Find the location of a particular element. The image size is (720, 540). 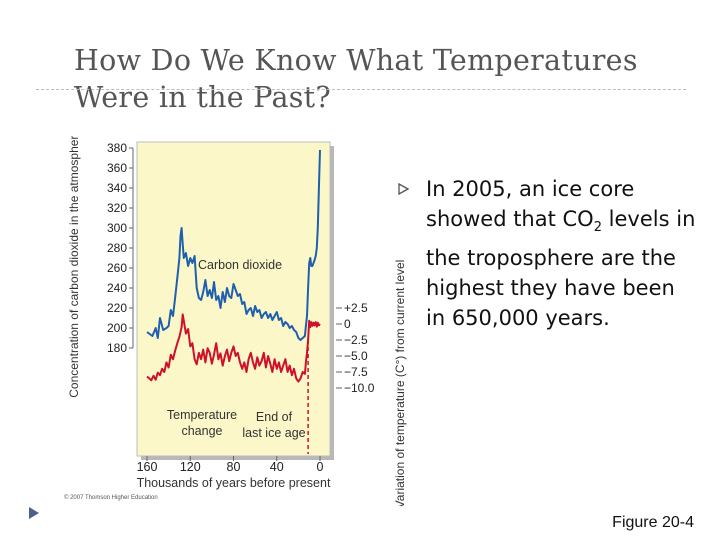

x-tick-label: 0 is located at coordinates (320, 467).